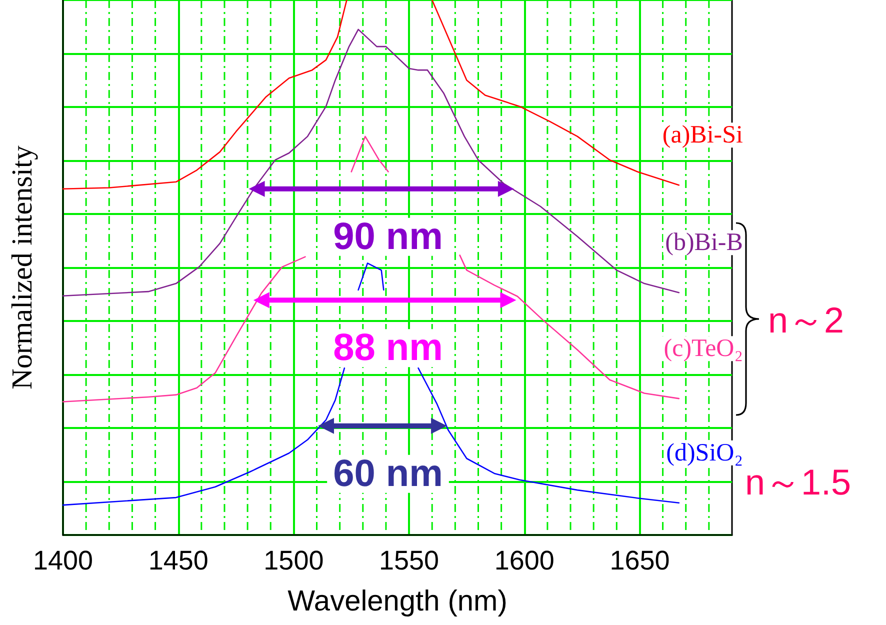  What do you see at coordinates (704, 452) in the screenshot?
I see `series-label: (d)SiO₂` at bounding box center [704, 452].